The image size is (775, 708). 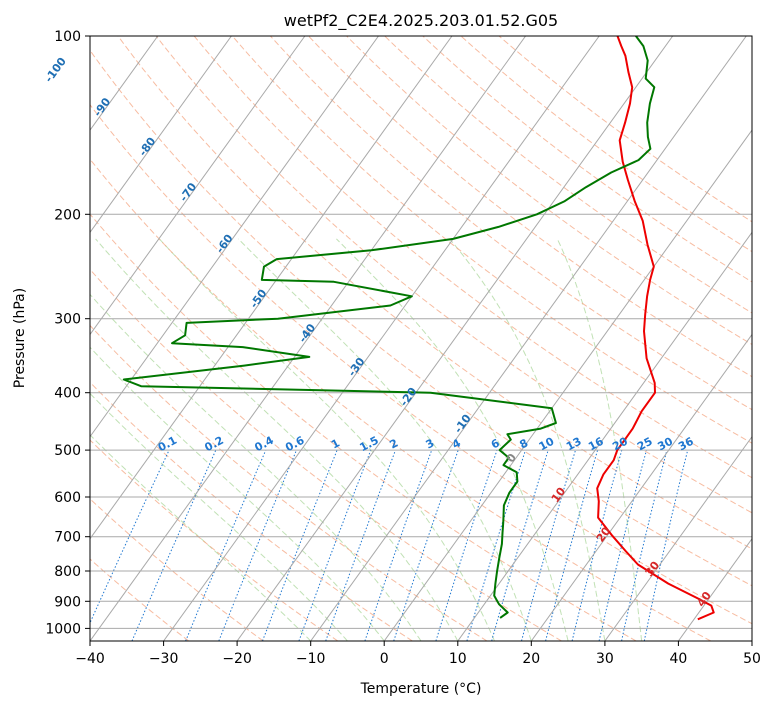 I want to click on mixing-ratio-label: 20, so click(x=620, y=444).